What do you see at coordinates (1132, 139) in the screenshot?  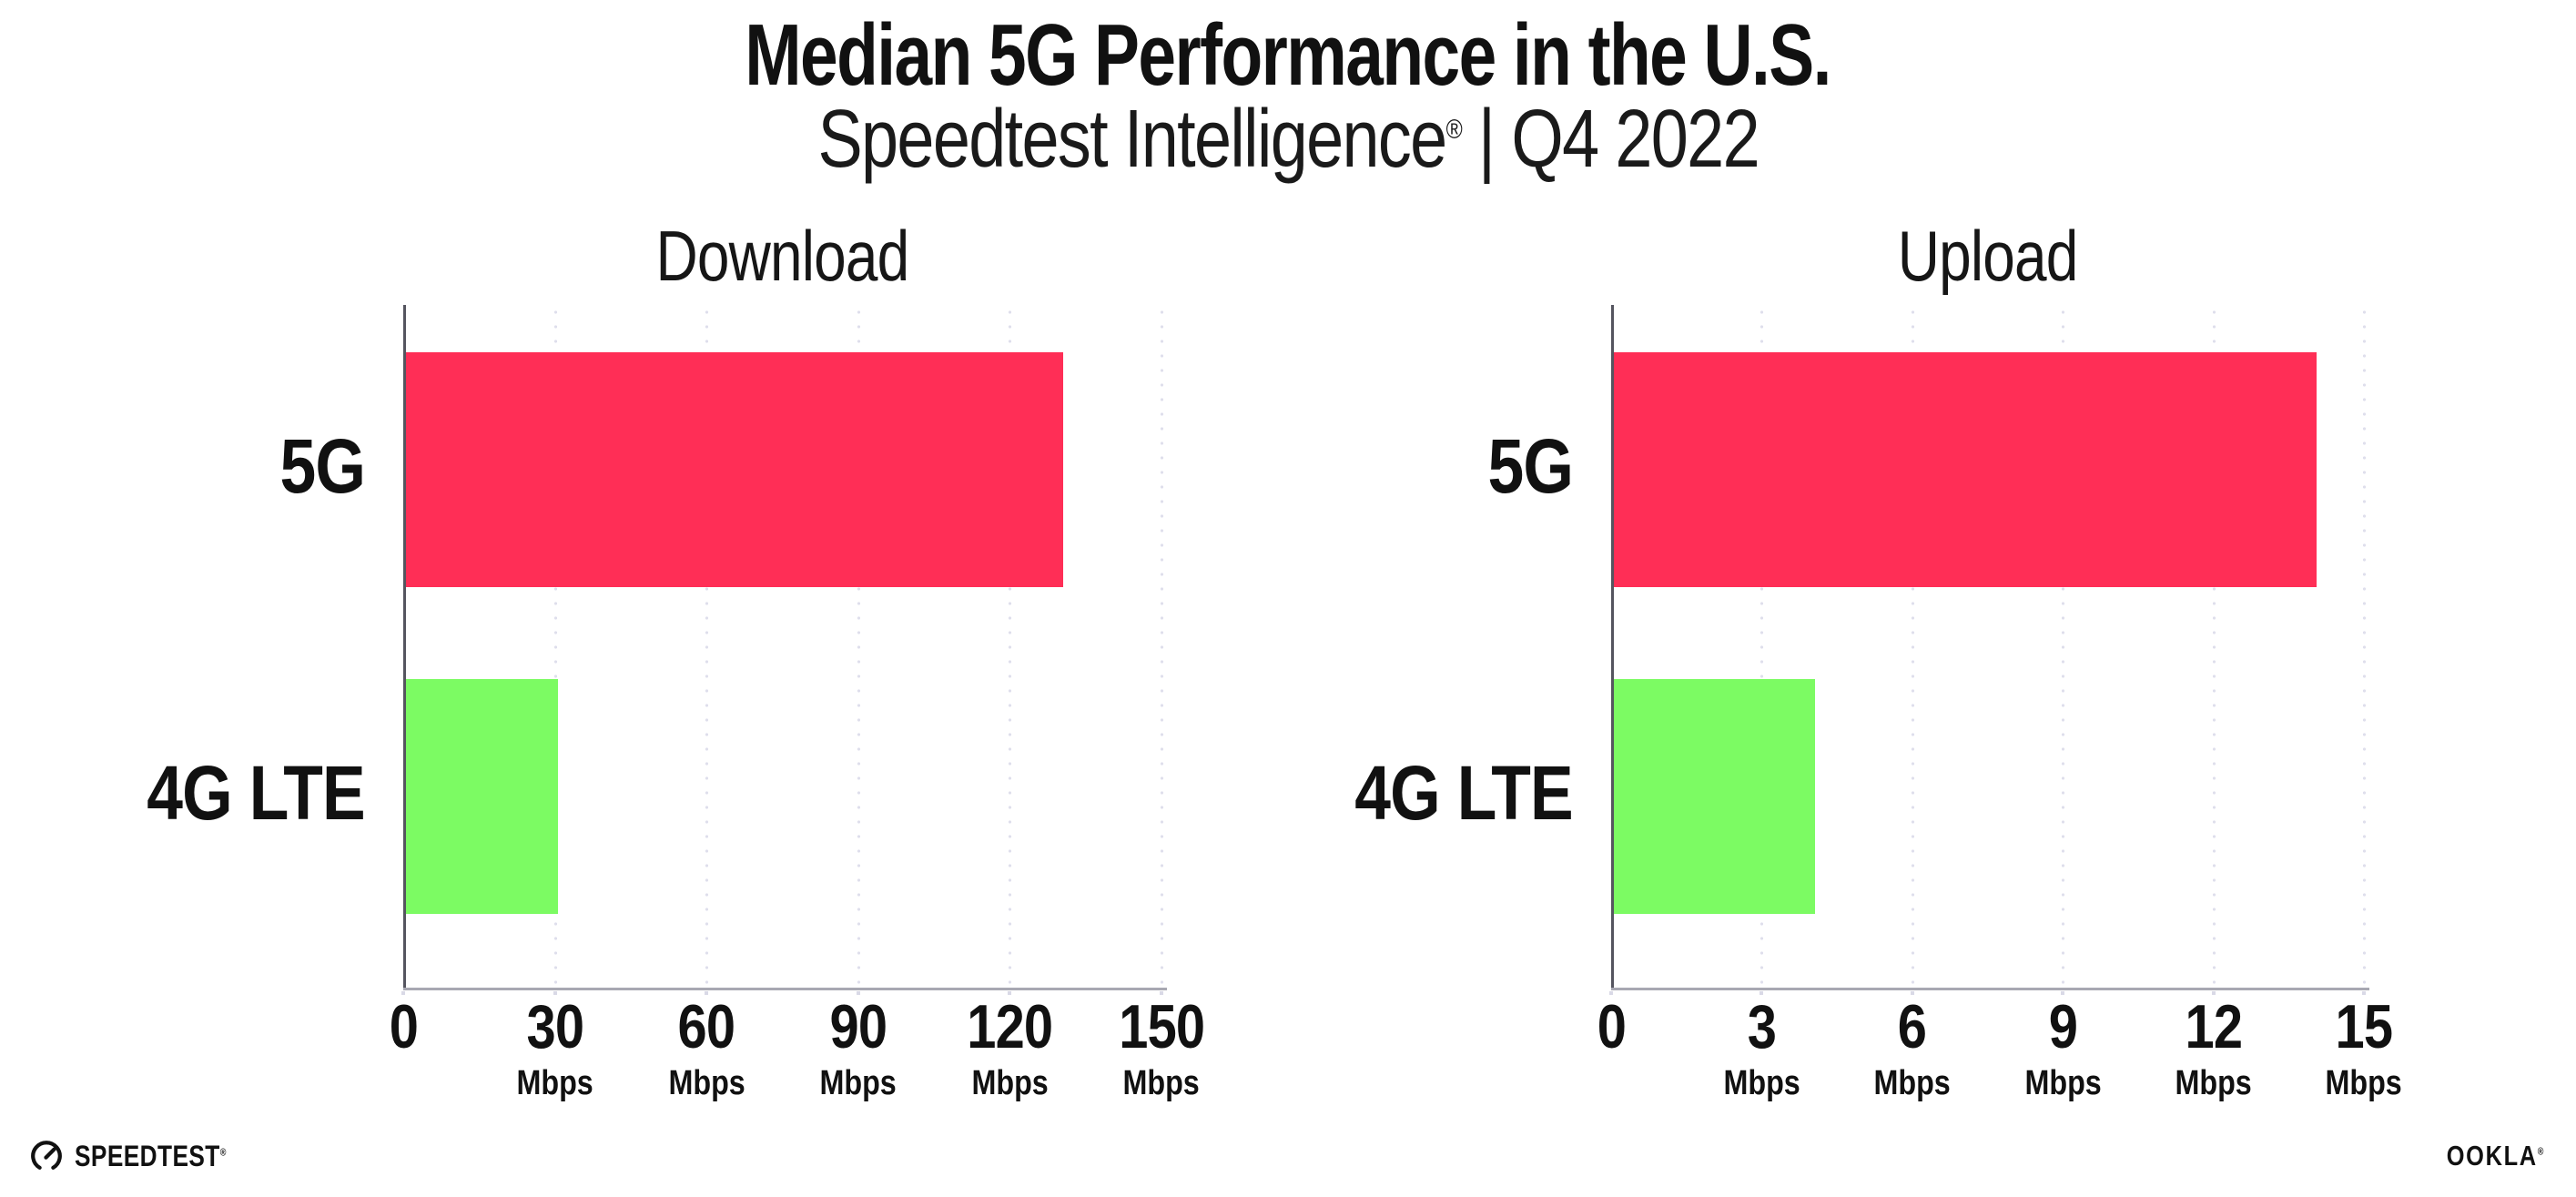 I see `subtitle-brand: Speedtest Intelligence` at bounding box center [1132, 139].